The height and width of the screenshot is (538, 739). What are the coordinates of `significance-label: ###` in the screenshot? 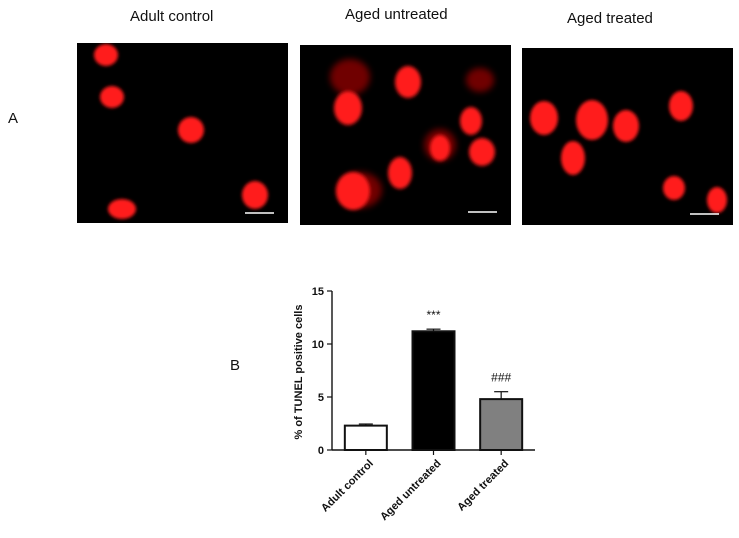 It's located at (501, 378).